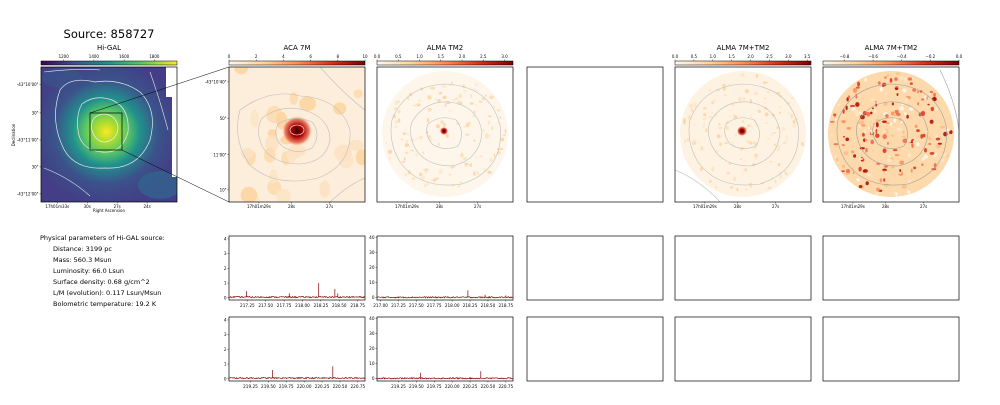 This screenshot has height=405, width=1000. I want to click on colorbar-tick-label: 1.5, so click(441, 56).